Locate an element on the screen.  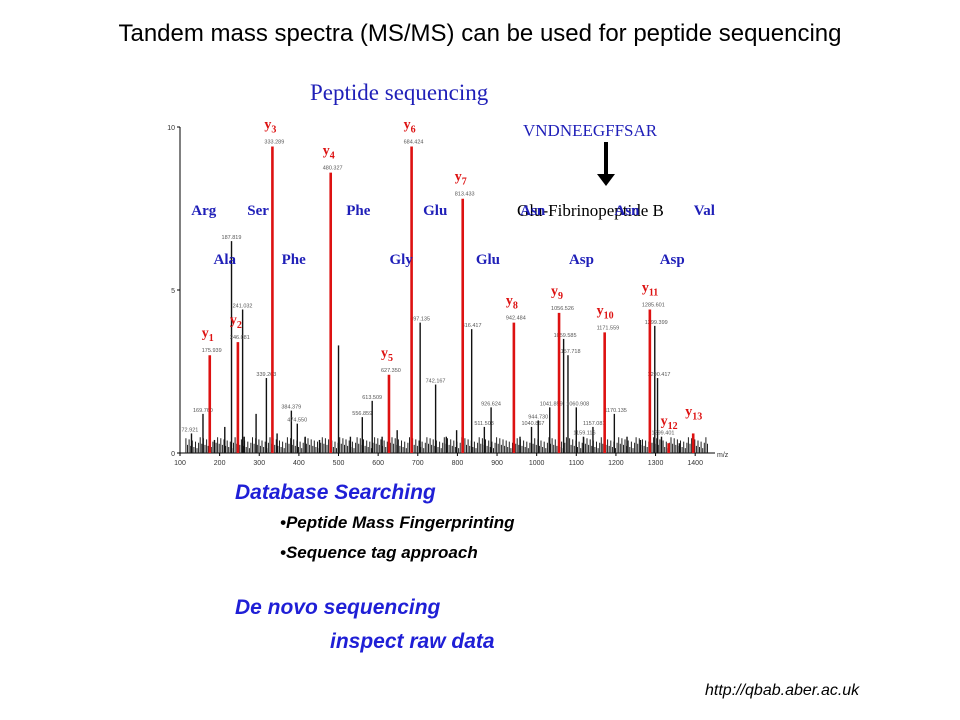
x-tick-label: 400 is located at coordinates (299, 463).